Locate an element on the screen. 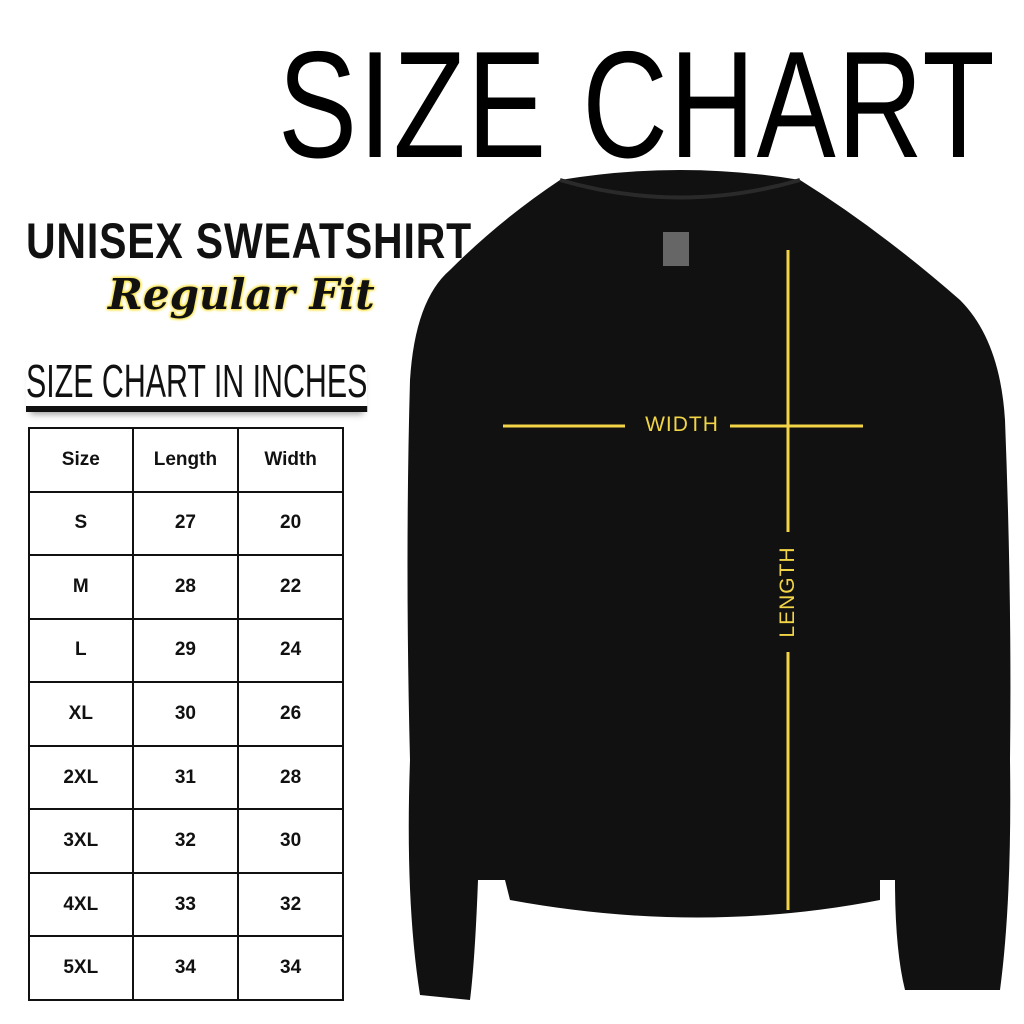 Image resolution: width=1024 pixels, height=1024 pixels. length-label: LENGTH is located at coordinates (787, 592).